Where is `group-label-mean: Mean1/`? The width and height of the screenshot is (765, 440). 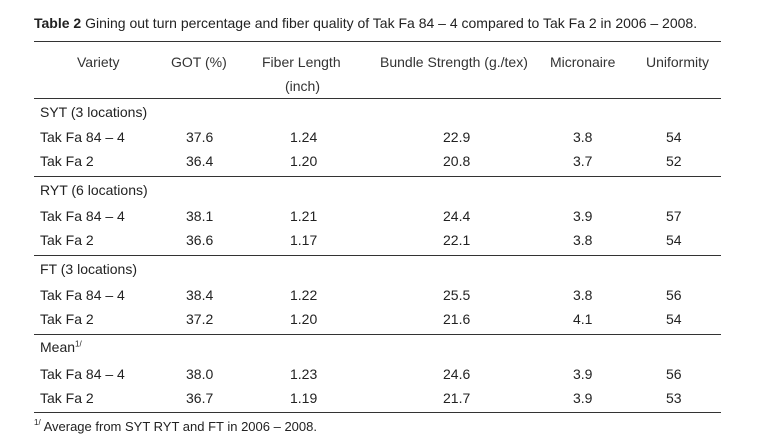 group-label-mean: Mean1/ is located at coordinates (61, 347).